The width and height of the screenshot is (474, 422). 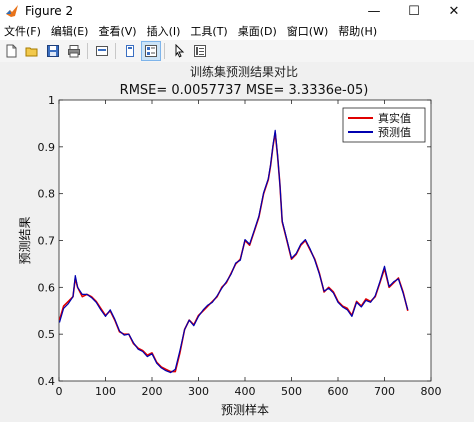 I want to click on pointer-button, so click(x=179, y=51).